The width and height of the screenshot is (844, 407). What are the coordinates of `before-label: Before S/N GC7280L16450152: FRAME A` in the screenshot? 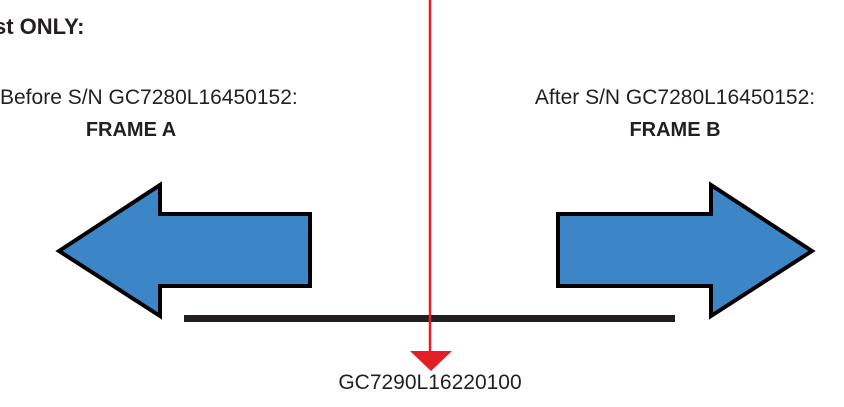 It's located at (149, 114).